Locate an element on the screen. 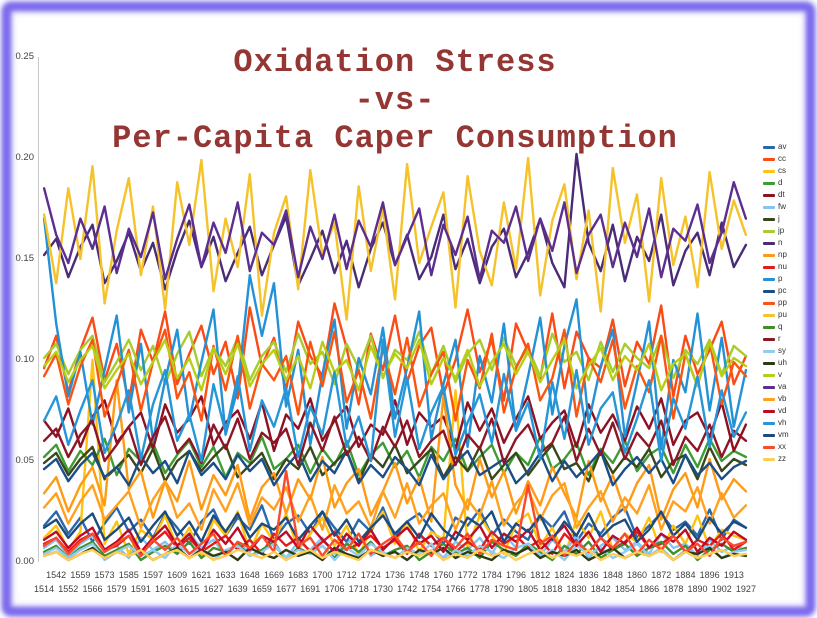  legend-swatch-p is located at coordinates (769, 279).